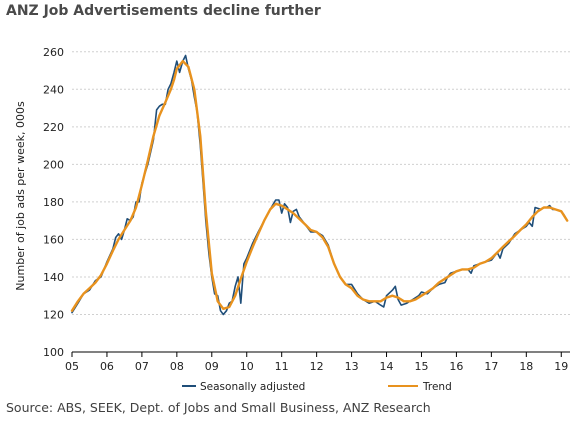 The height and width of the screenshot is (427, 584). I want to click on x-tick-label: 19, so click(561, 366).